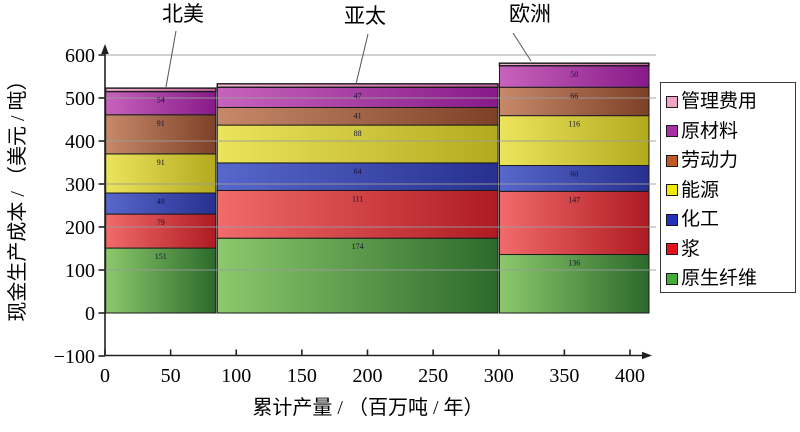 This screenshot has height=432, width=800. Describe the element at coordinates (302, 376) in the screenshot. I see `x-tick-label: 150` at that location.